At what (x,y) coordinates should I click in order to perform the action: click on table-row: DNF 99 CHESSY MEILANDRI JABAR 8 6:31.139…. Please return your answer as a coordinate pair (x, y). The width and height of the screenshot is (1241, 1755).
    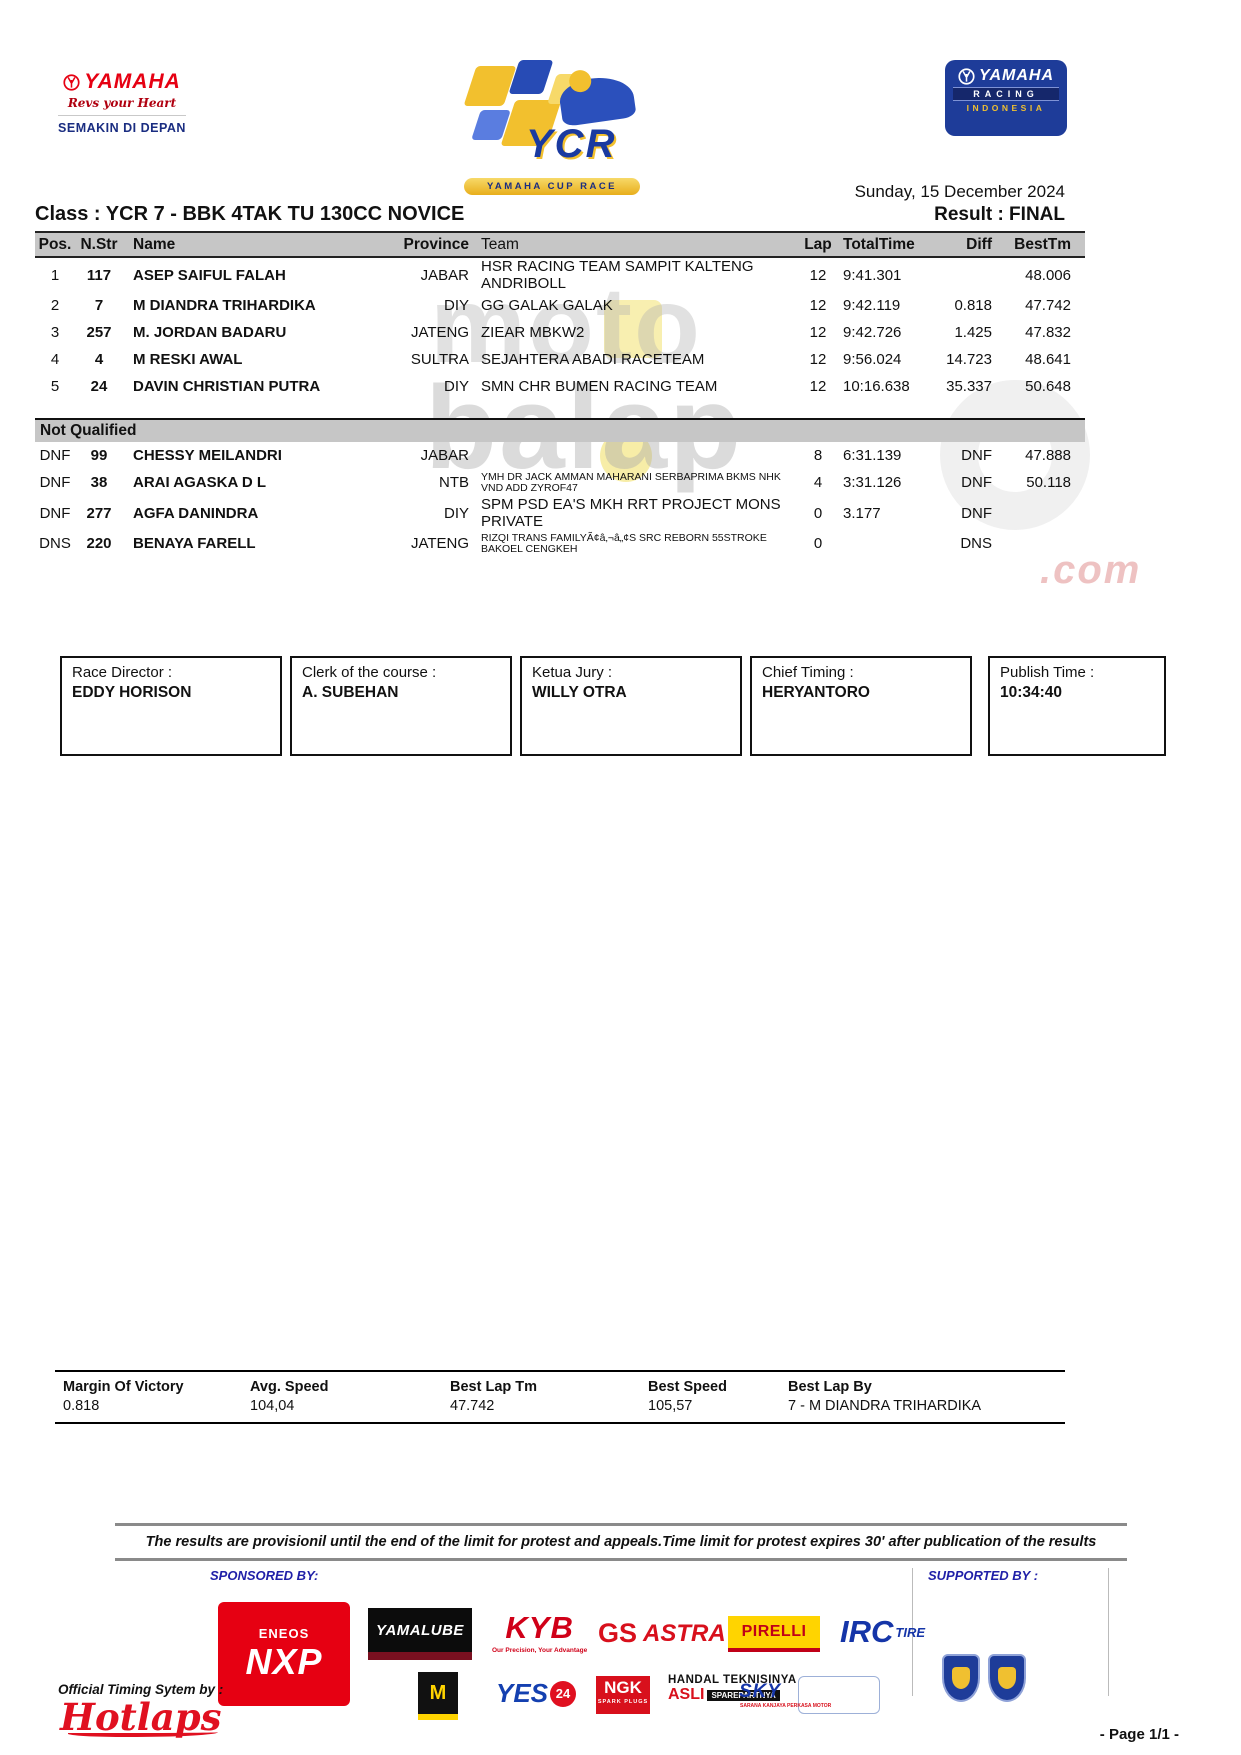
    Looking at the image, I should click on (560, 455).